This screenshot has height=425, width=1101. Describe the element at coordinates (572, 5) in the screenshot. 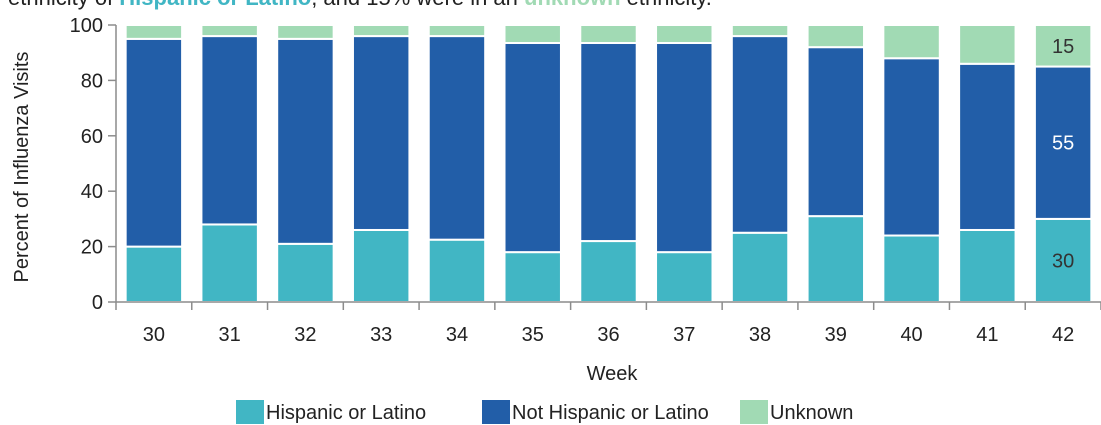

I see `caption-highlight-unknown: unknown` at that location.